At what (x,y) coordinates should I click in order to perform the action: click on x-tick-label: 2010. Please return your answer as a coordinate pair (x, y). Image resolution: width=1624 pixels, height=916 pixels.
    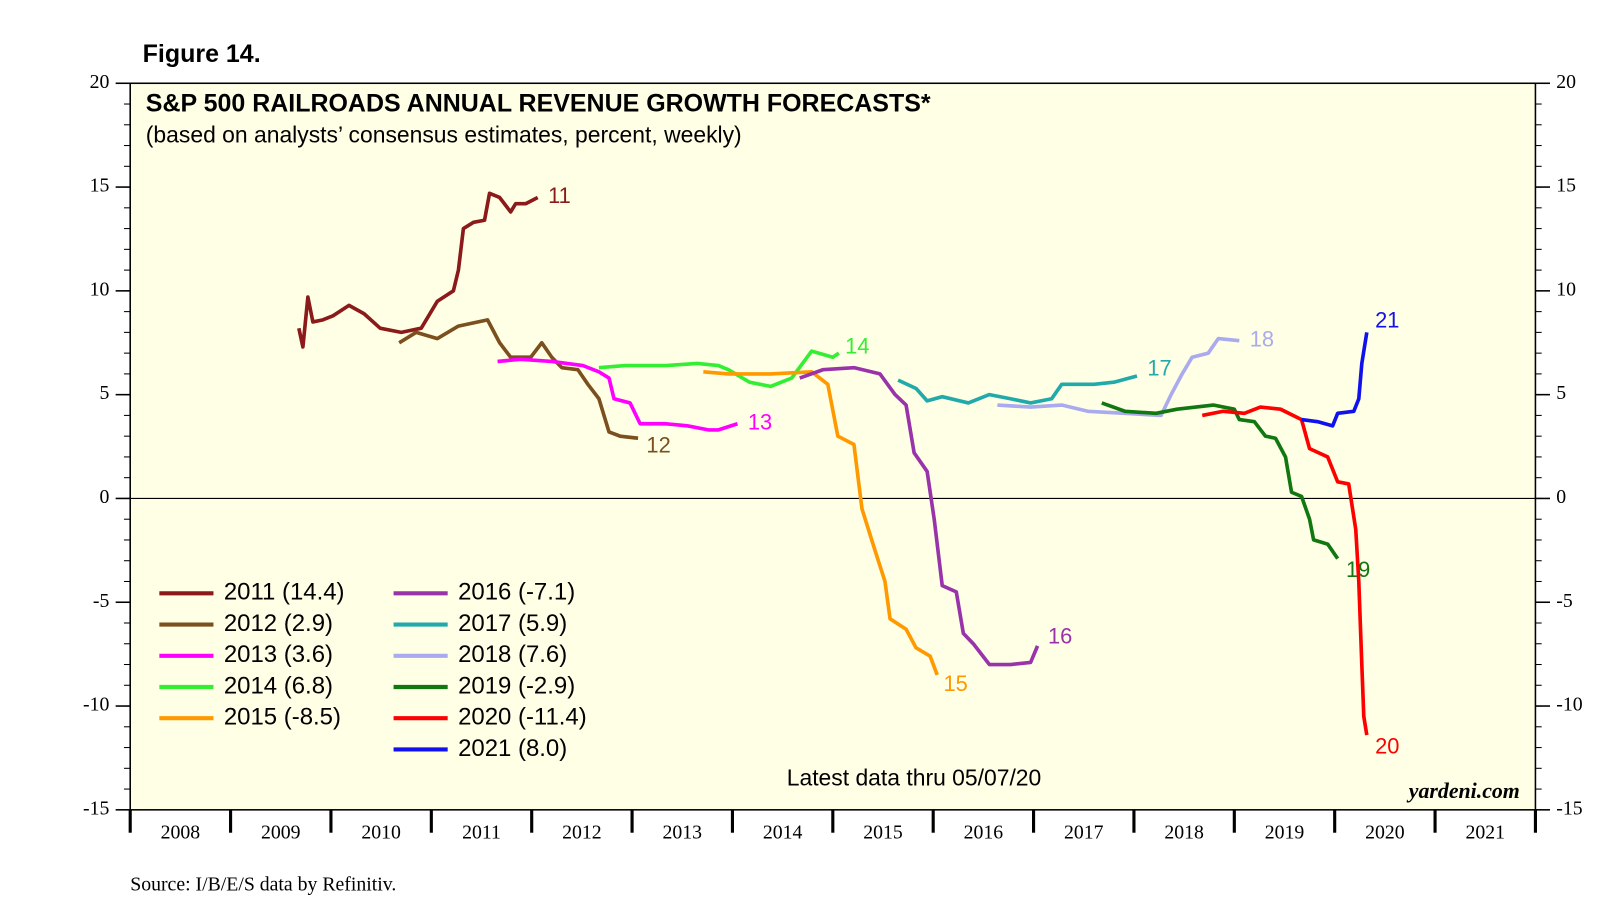
    Looking at the image, I should click on (381, 832).